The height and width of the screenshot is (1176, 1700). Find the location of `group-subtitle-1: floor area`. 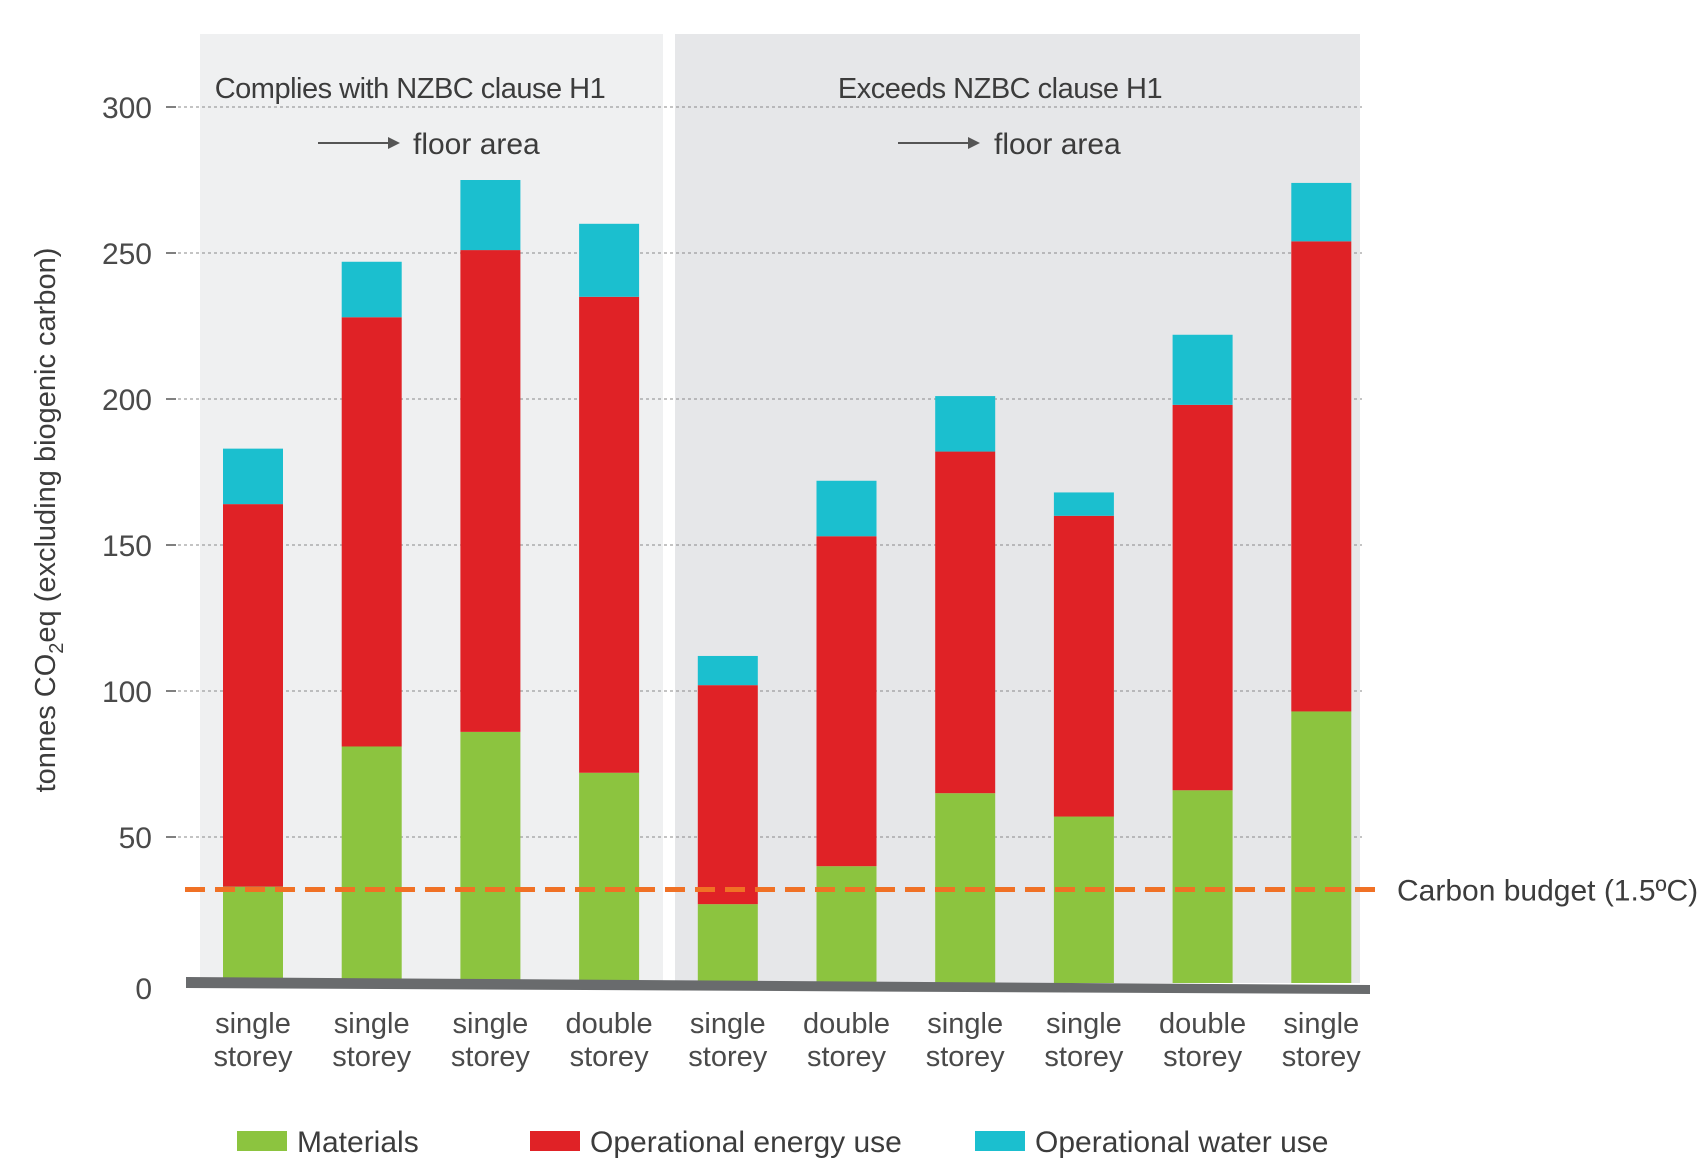

group-subtitle-1: floor area is located at coordinates (476, 144).